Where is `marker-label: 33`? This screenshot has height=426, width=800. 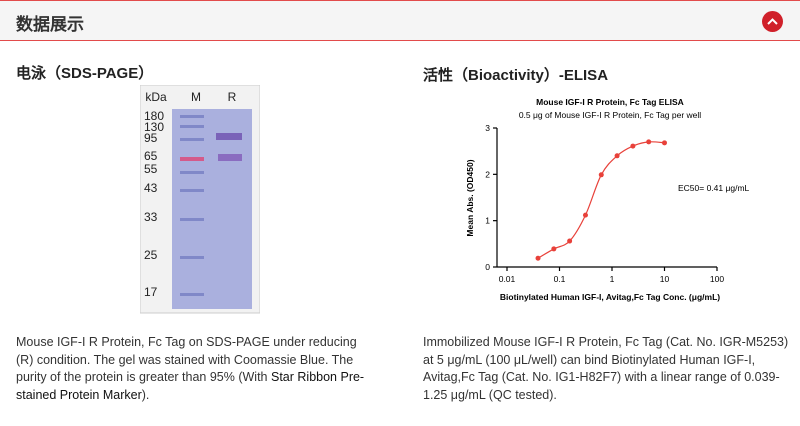 marker-label: 33 is located at coordinates (151, 217).